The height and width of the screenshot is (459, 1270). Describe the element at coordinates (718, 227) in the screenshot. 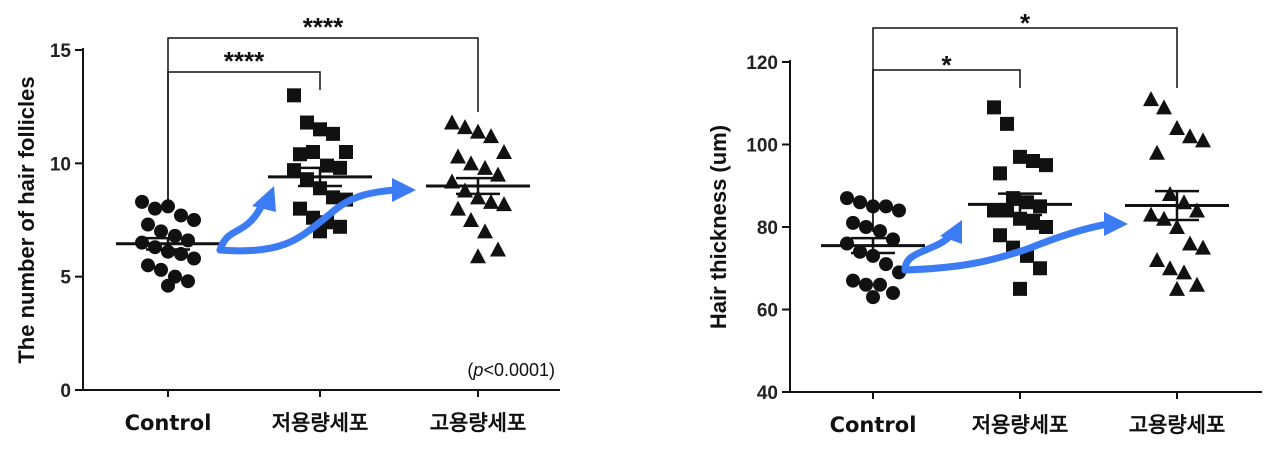

I see `y-axis-title: Hair thickness (um)` at that location.